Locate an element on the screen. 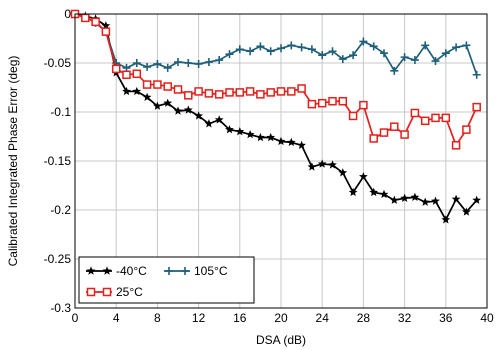 This screenshot has width=496, height=350. legend-label: -40°C is located at coordinates (131, 271).